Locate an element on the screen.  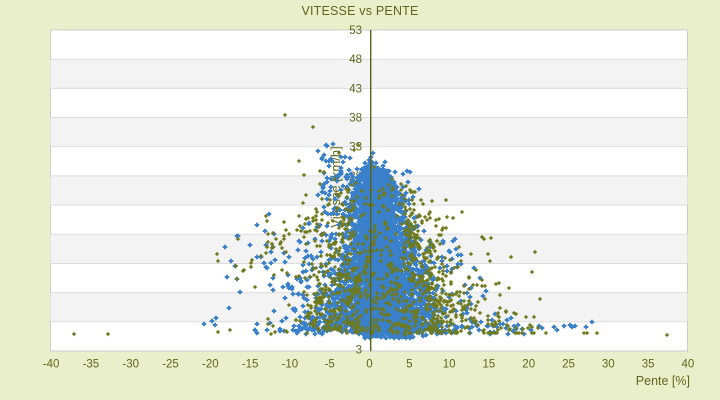
svg-text: -5 is located at coordinates (330, 365).